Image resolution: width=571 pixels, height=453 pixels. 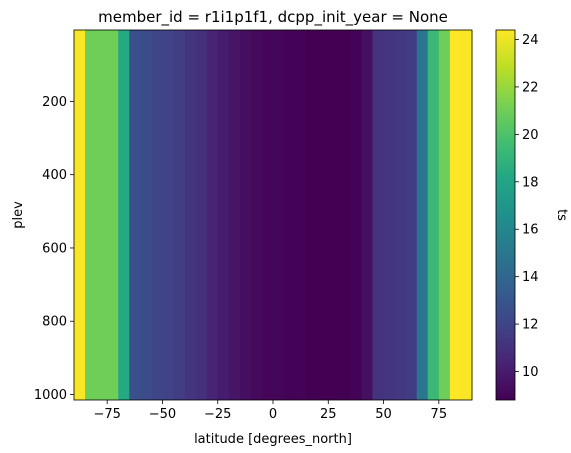 What do you see at coordinates (217, 414) in the screenshot?
I see `x-tick-label: −25` at bounding box center [217, 414].